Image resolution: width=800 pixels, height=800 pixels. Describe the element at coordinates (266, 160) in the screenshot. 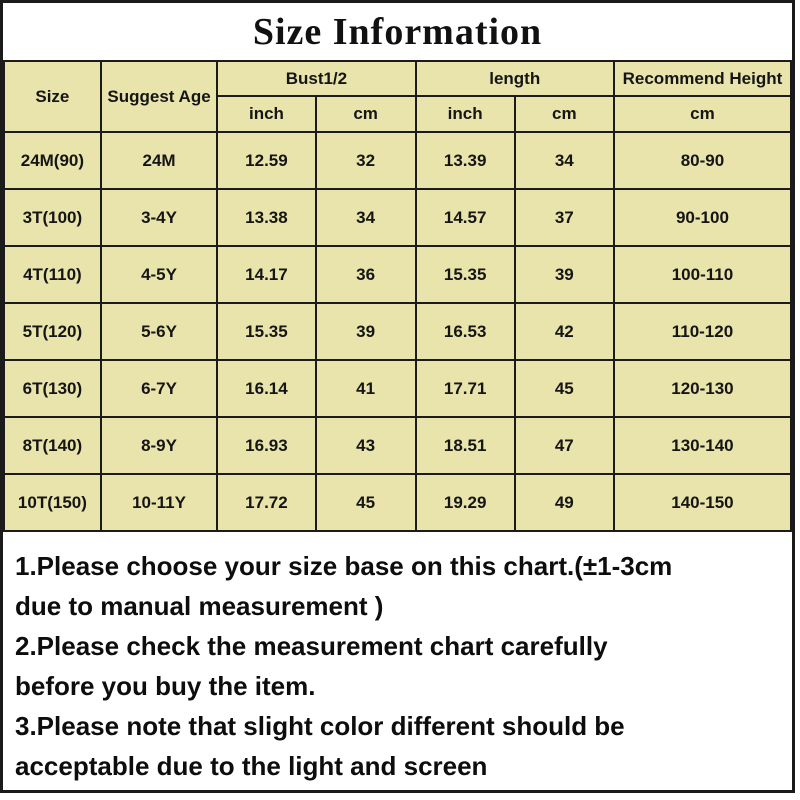

I see `cell-bust-inch: 12.59` at that location.